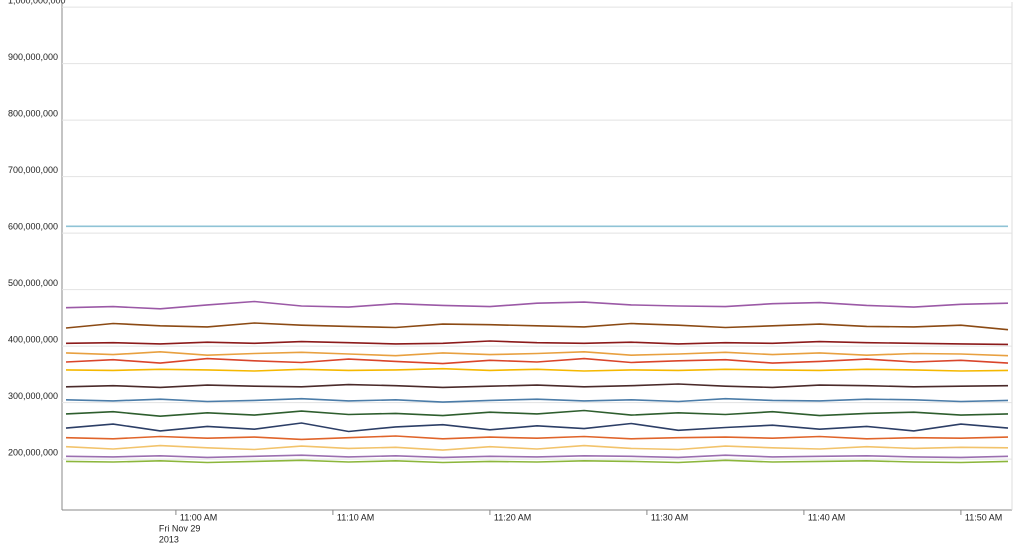 The width and height of the screenshot is (1022, 548). What do you see at coordinates (37, 2) in the screenshot?
I see `y-tick-label: 1,000,000,000` at bounding box center [37, 2].